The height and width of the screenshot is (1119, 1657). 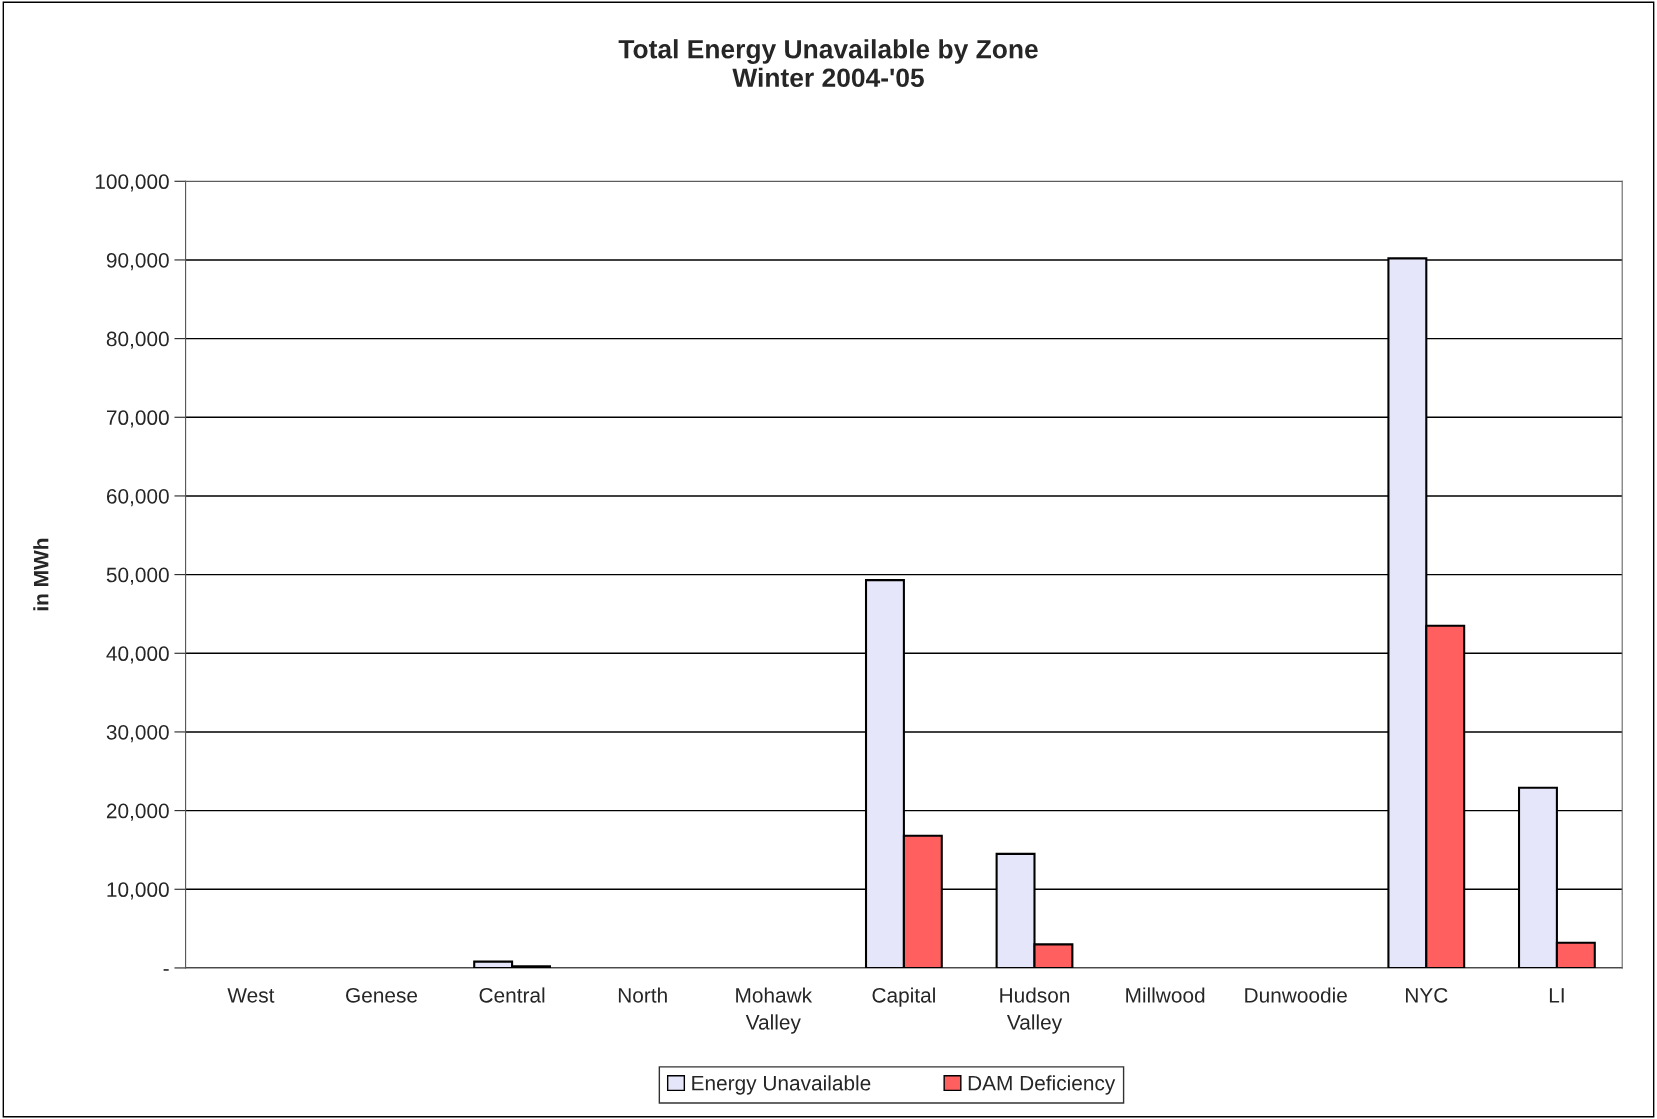 What do you see at coordinates (137, 733) in the screenshot?
I see `y-tick-label: 30,000` at bounding box center [137, 733].